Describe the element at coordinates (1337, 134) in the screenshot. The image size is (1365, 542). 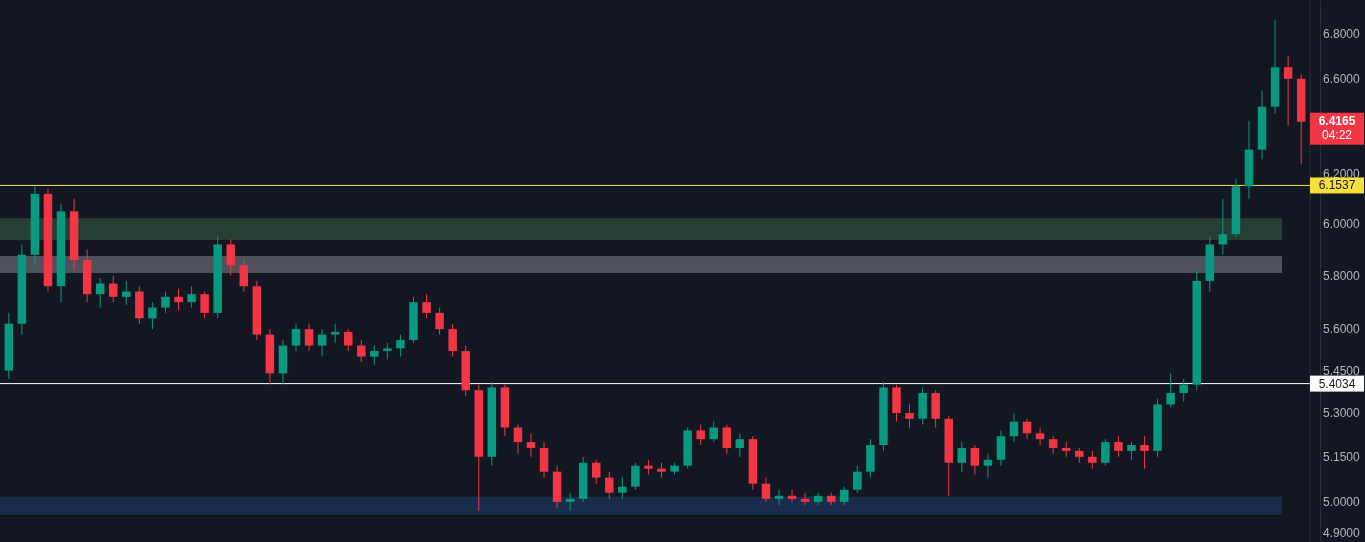
I see `text: 04:22` at that location.